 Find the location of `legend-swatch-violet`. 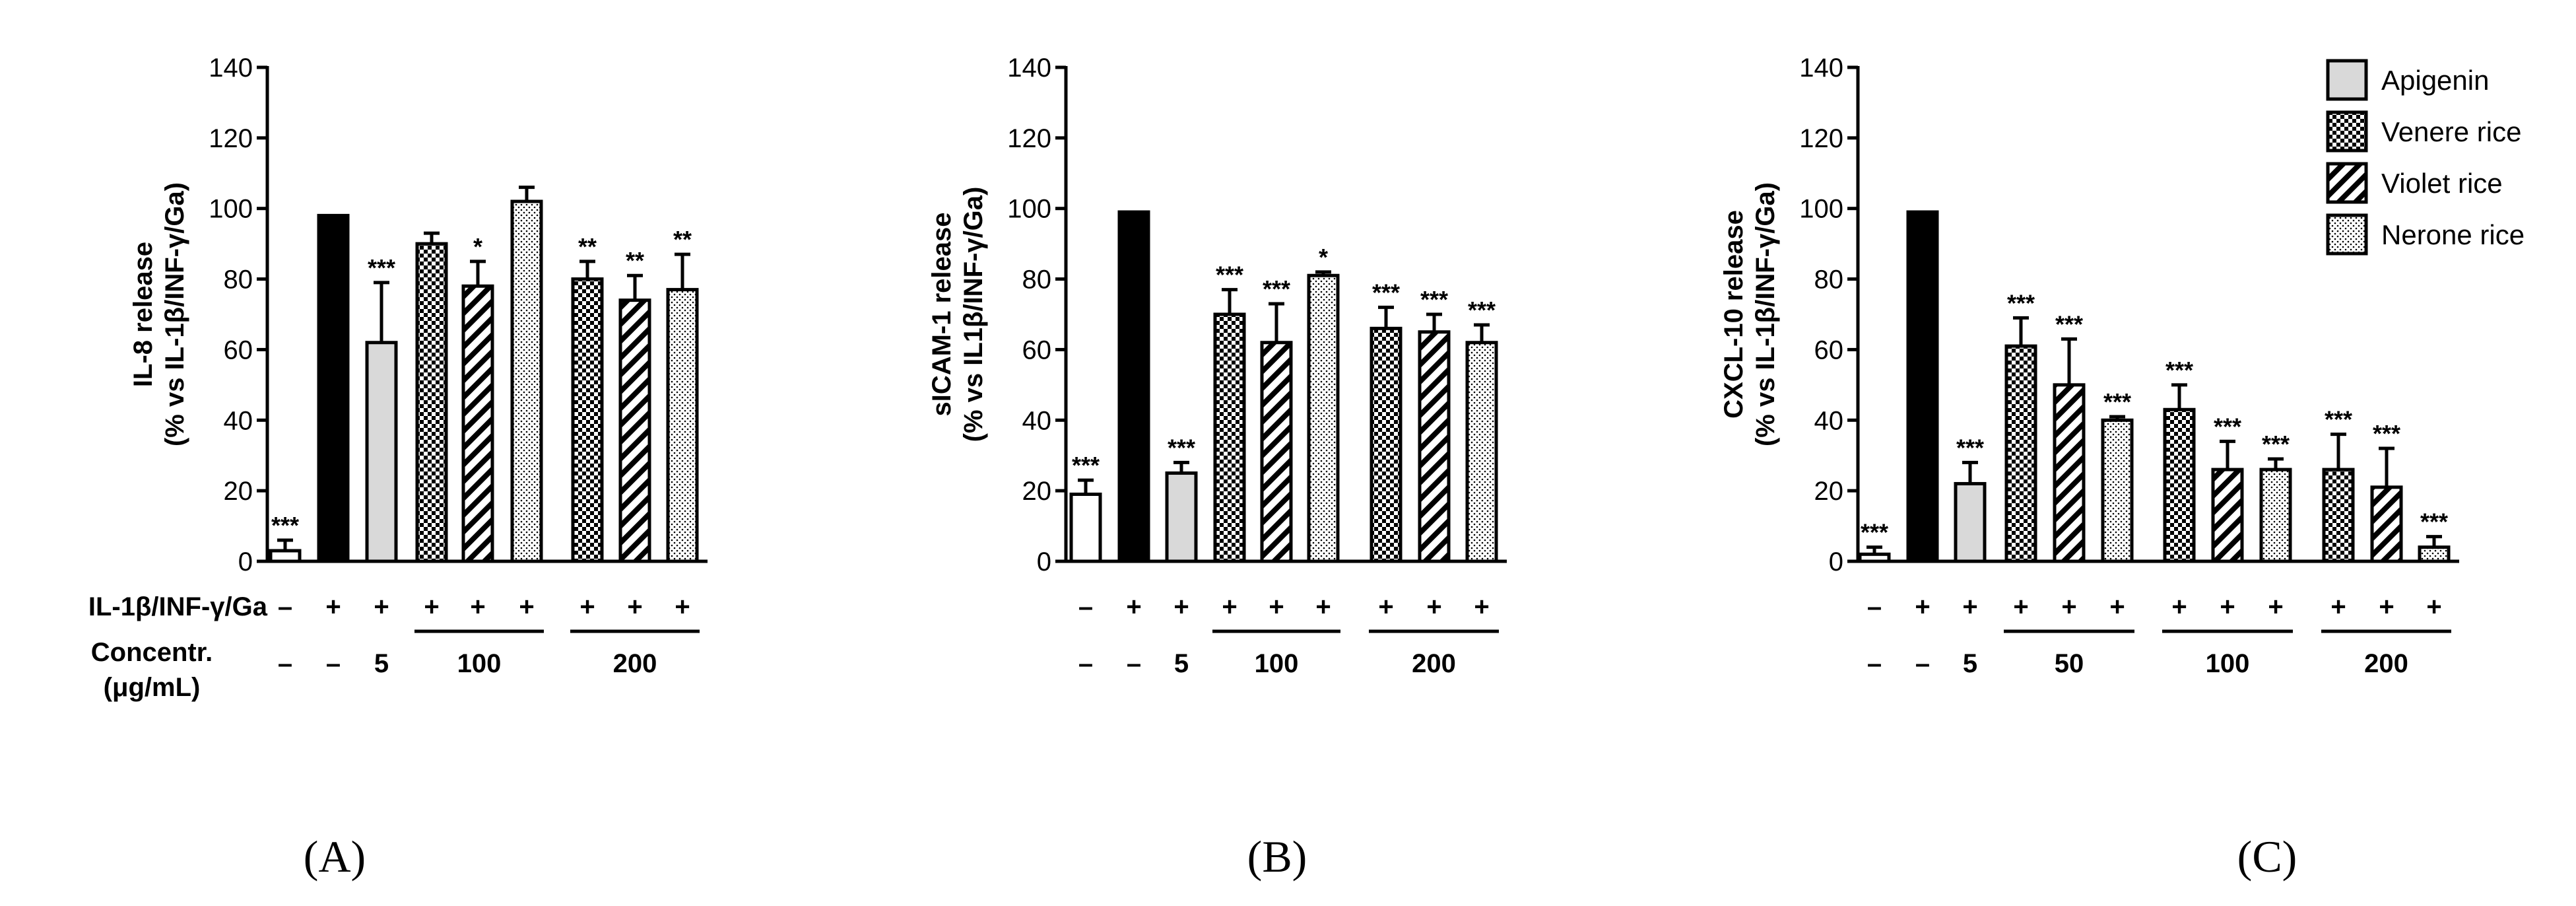

legend-swatch-violet is located at coordinates (2347, 183).